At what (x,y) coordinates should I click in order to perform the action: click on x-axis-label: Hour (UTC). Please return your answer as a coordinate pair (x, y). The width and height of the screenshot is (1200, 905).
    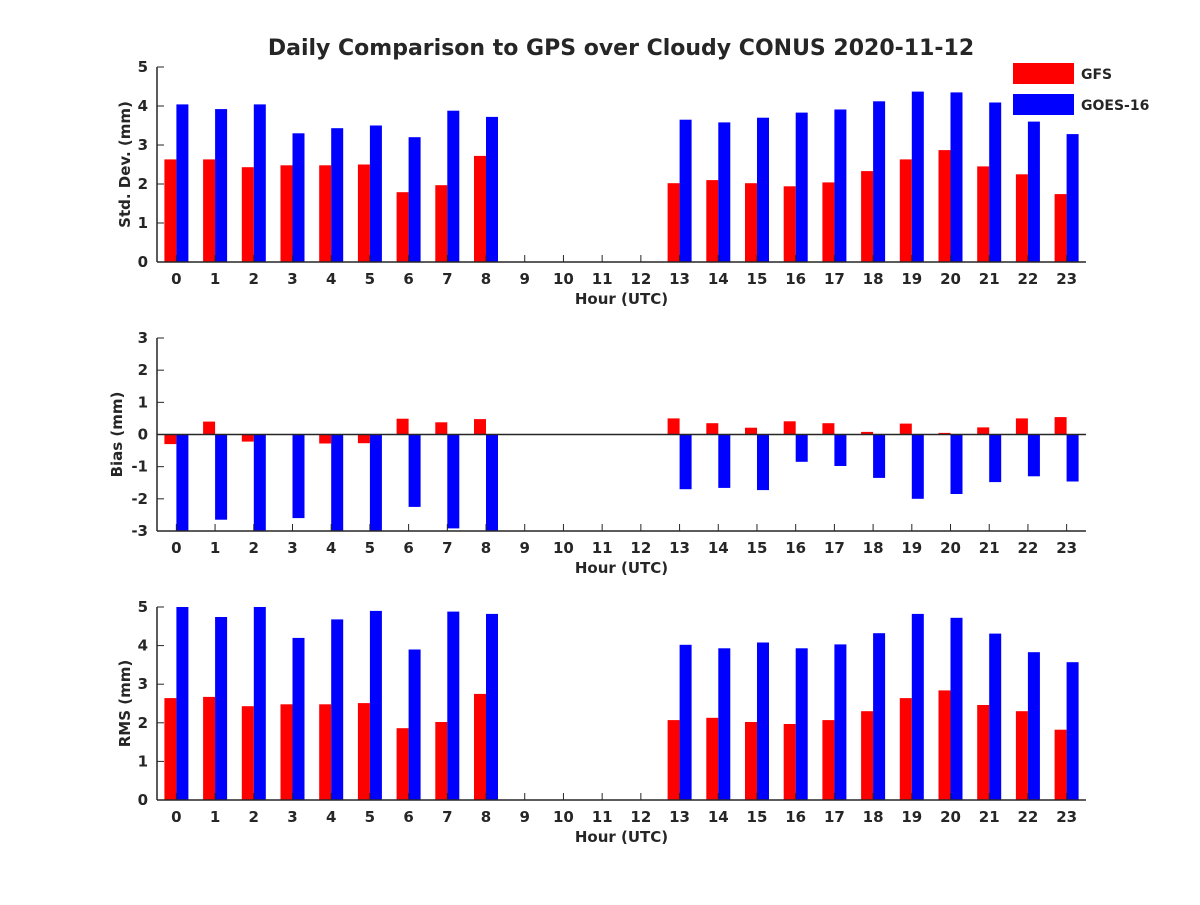
    Looking at the image, I should click on (621, 837).